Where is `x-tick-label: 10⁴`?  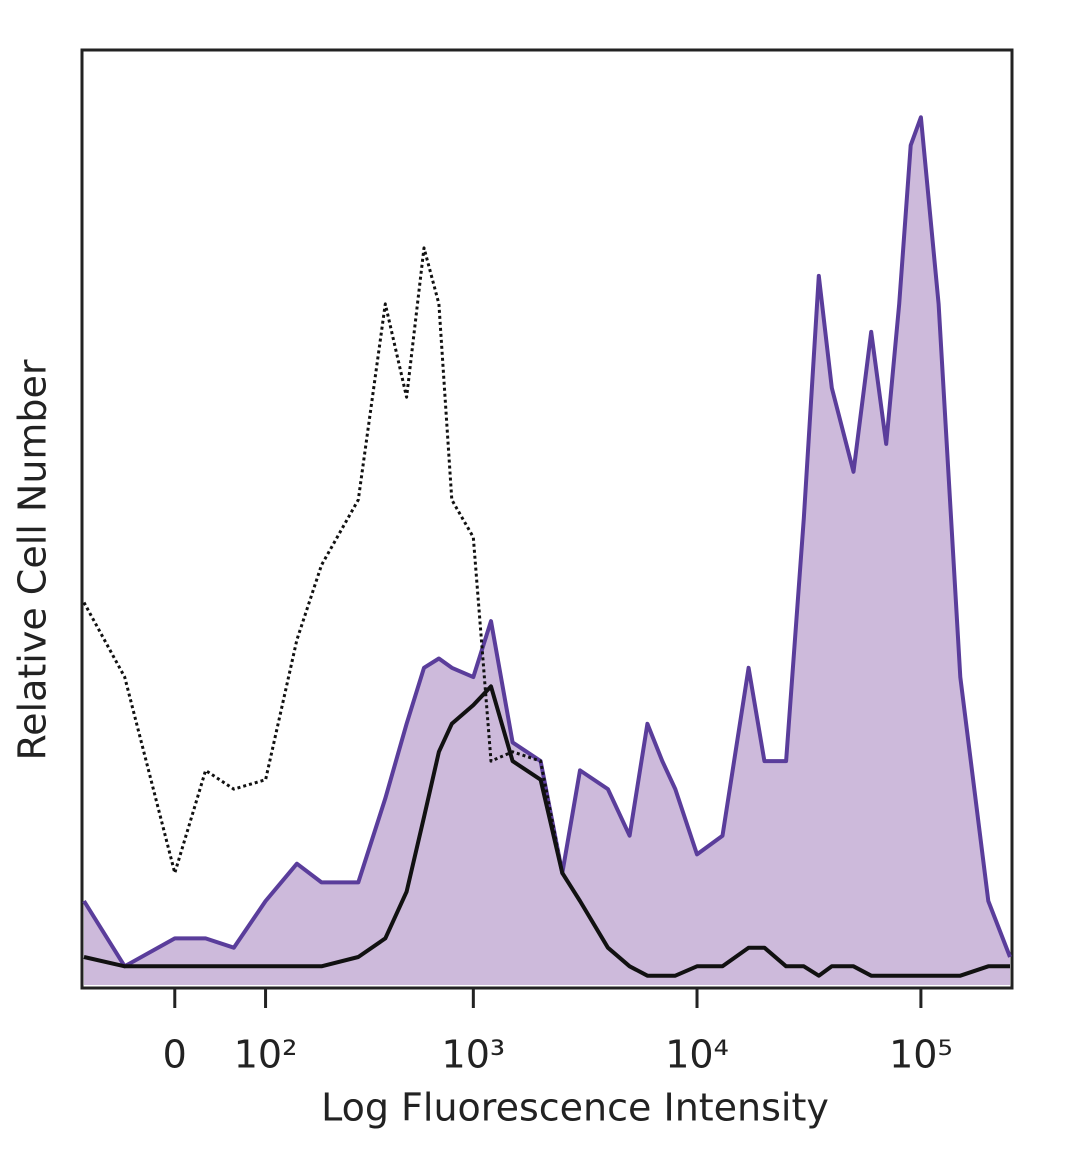
x-tick-label: 10⁴ is located at coordinates (697, 1055).